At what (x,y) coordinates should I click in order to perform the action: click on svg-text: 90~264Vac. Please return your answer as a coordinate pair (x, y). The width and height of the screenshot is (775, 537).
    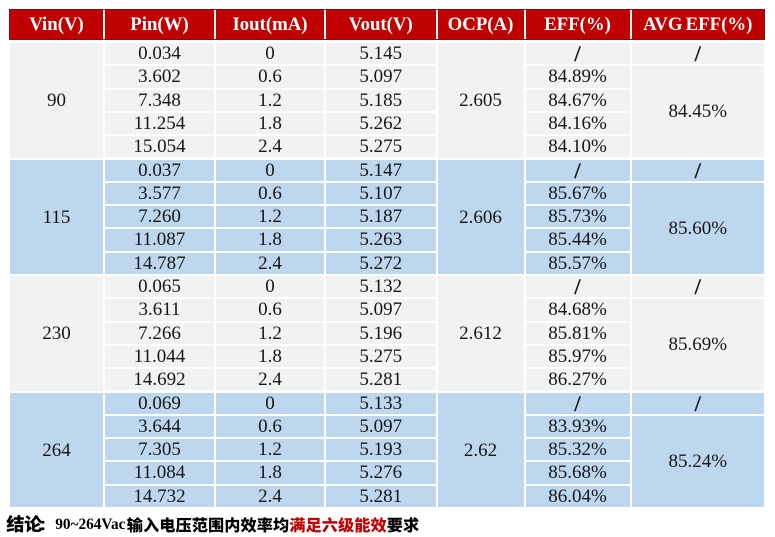
    Looking at the image, I should click on (90, 524).